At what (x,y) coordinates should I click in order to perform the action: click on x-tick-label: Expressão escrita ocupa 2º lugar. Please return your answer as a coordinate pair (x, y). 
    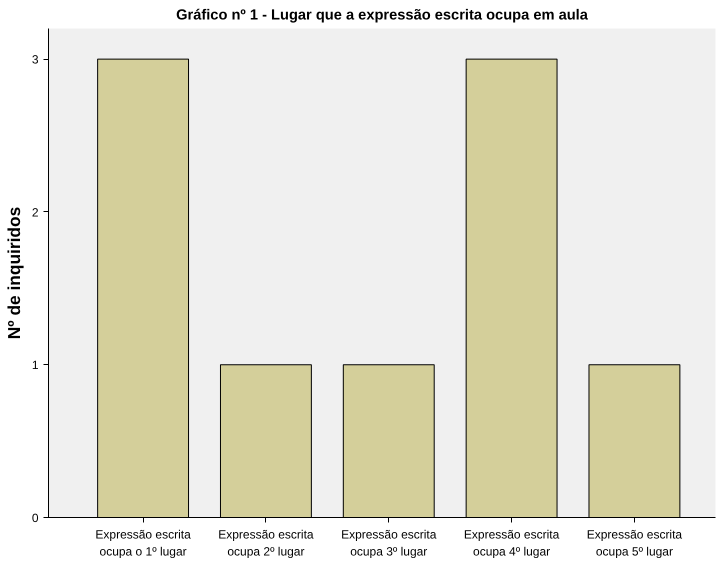
    Looking at the image, I should click on (266, 543).